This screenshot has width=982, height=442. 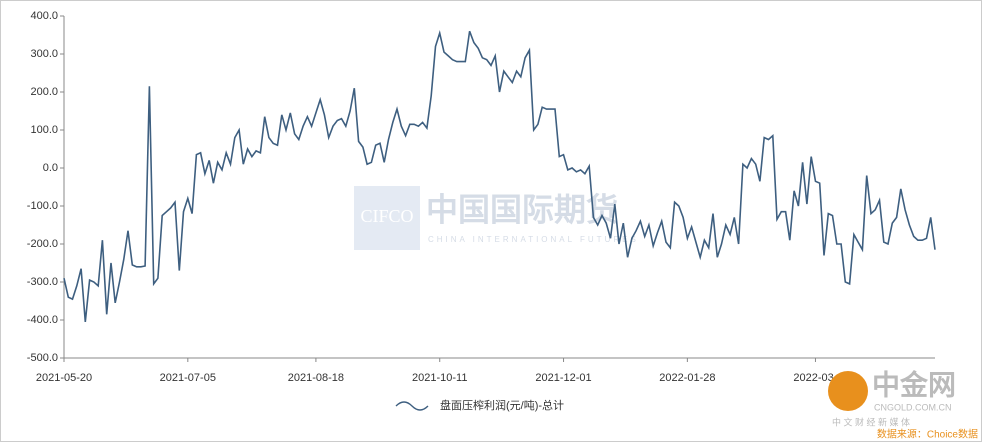 What do you see at coordinates (687, 378) in the screenshot?
I see `x-tick-label: 2022-01-28` at bounding box center [687, 378].